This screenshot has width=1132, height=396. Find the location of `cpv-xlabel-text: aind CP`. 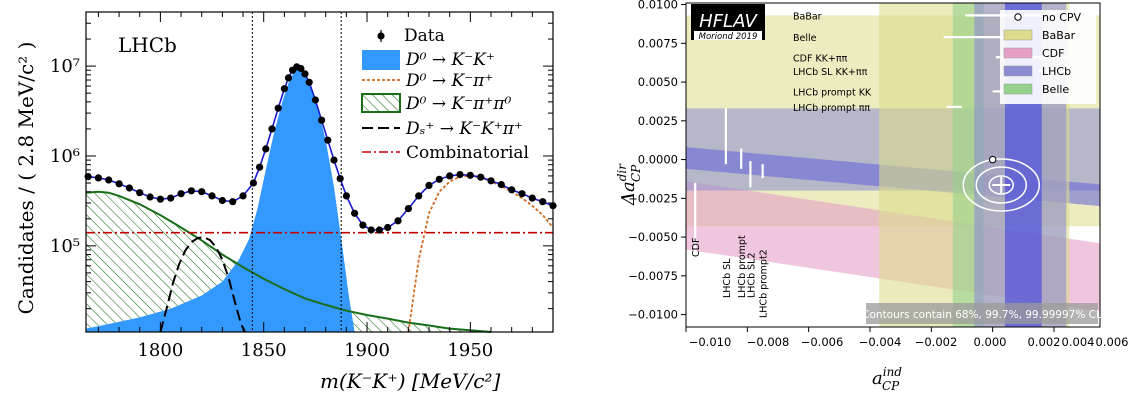

cpv-xlabel-text: aind CP is located at coordinates (887, 379).